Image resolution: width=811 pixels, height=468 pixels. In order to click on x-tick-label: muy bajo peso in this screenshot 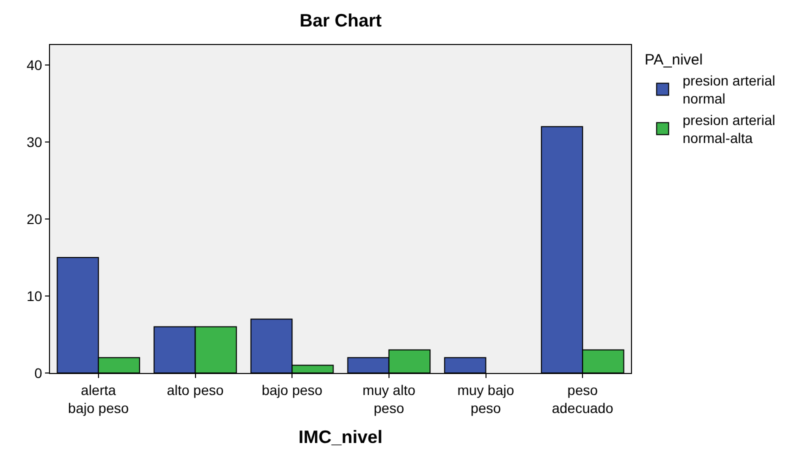, I will do `click(485, 399)`.